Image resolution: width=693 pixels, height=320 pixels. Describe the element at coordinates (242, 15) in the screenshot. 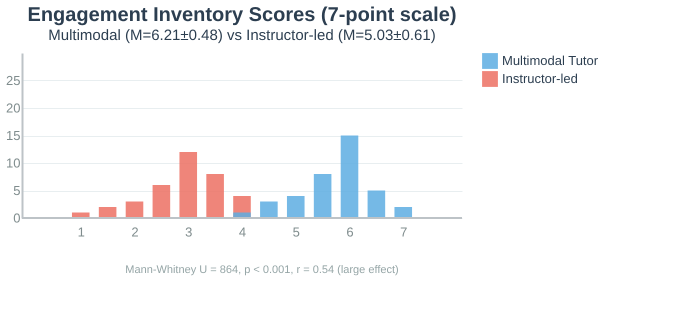

I see `chart-title: Engagement Inventory Scores (7-point scale)` at that location.